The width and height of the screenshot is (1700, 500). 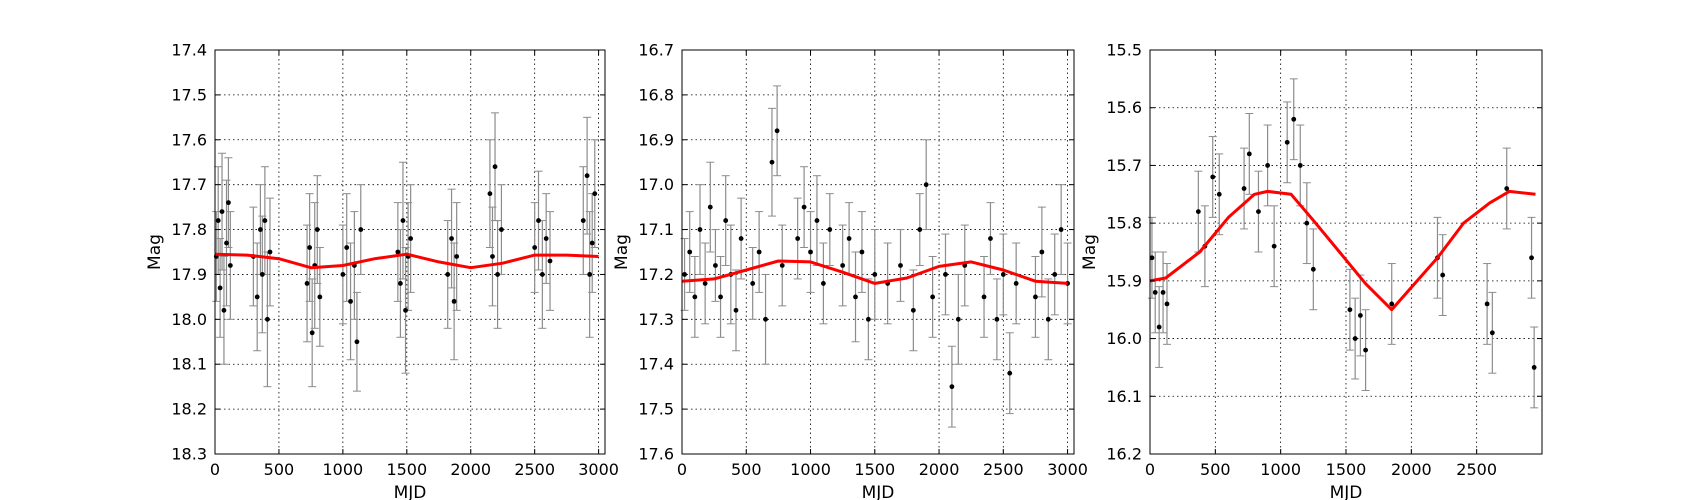 I want to click on y-tick-label: 15.8, so click(x=1124, y=223).